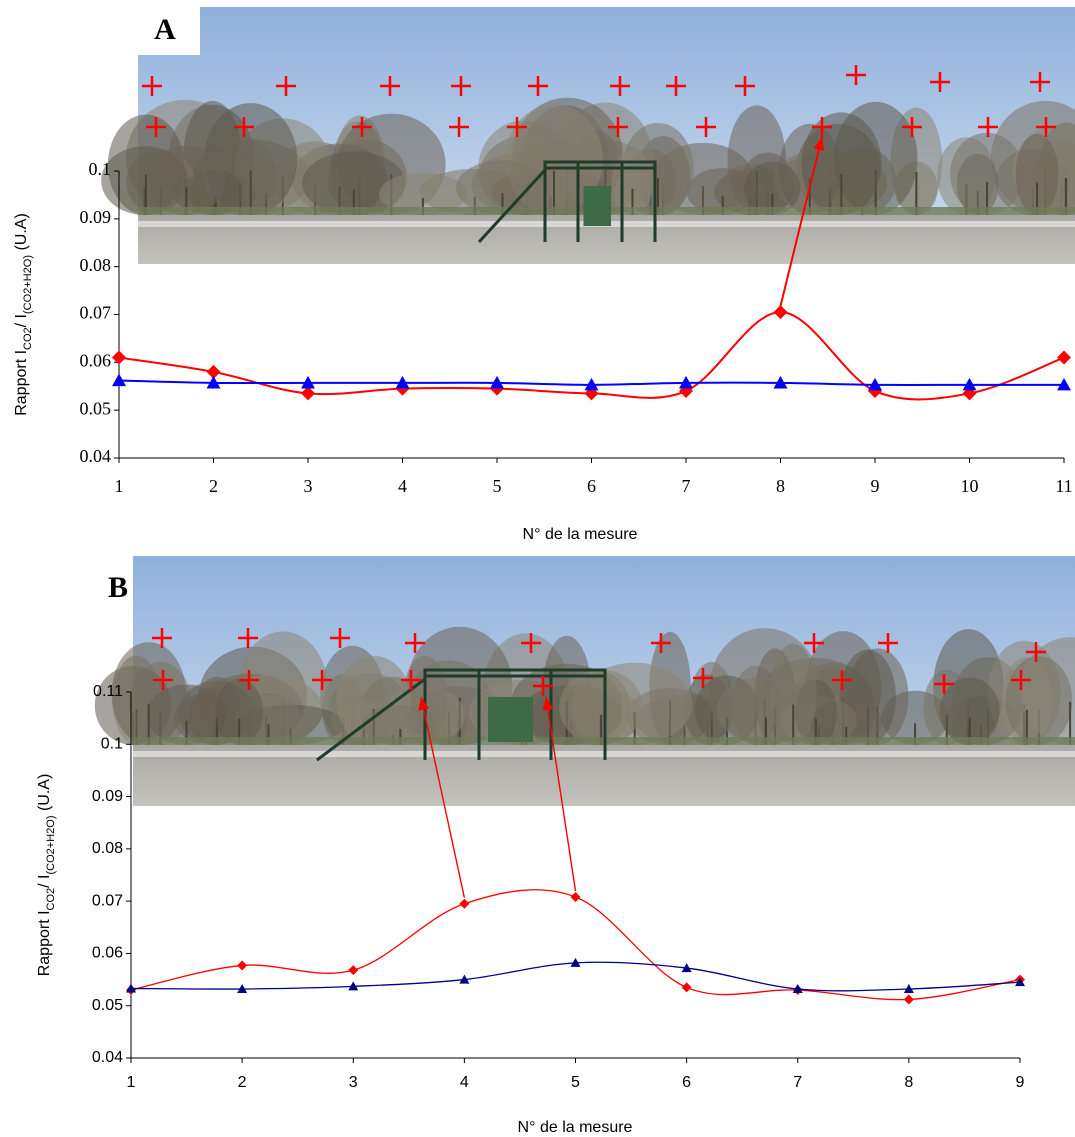 The height and width of the screenshot is (1137, 1075). What do you see at coordinates (970, 486) in the screenshot?
I see `x-tick-label: 10` at bounding box center [970, 486].